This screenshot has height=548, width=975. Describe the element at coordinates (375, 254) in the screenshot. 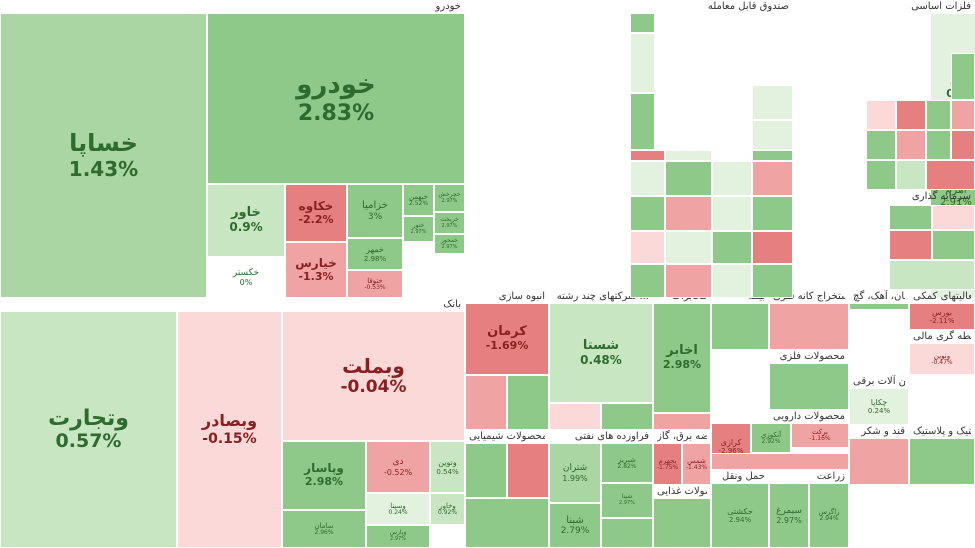

I see `stock-tile: خمهر 2.98%` at that location.